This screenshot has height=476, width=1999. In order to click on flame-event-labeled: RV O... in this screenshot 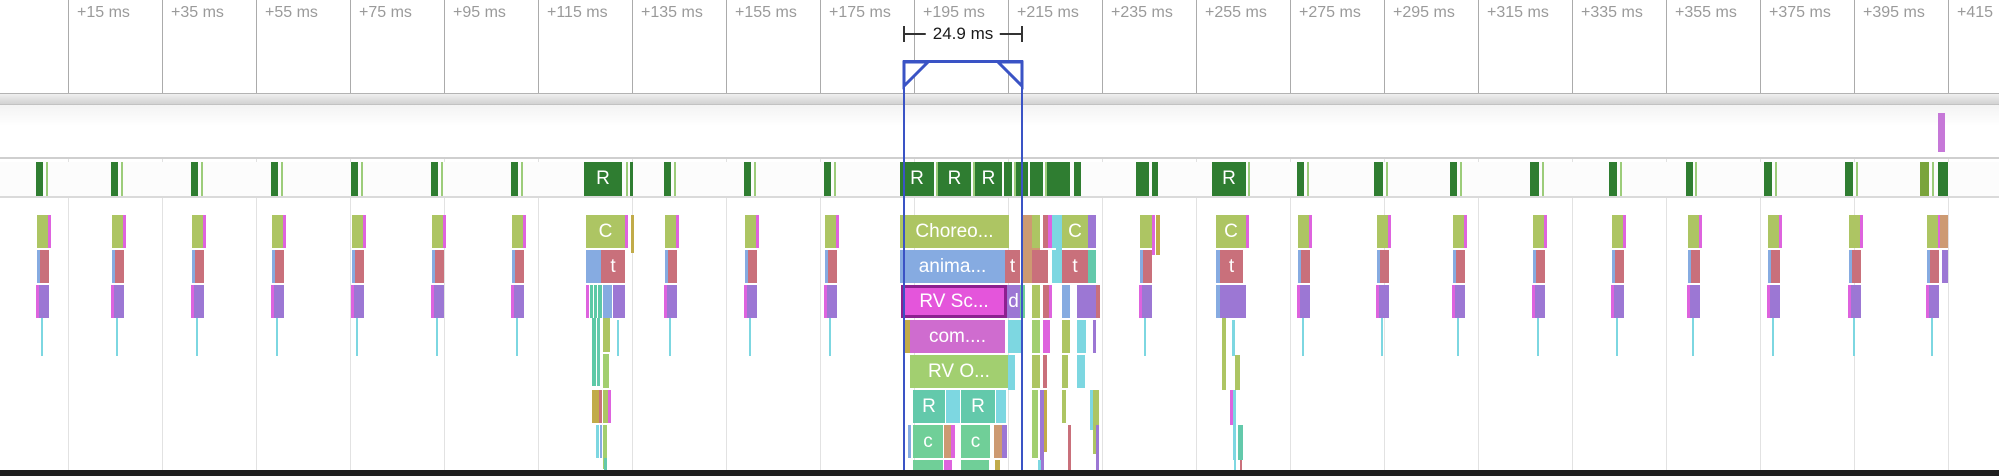, I will do `click(959, 371)`.